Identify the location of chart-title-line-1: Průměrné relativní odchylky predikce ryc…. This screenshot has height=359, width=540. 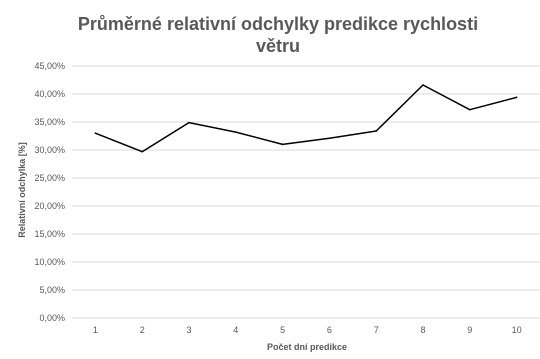
(278, 24).